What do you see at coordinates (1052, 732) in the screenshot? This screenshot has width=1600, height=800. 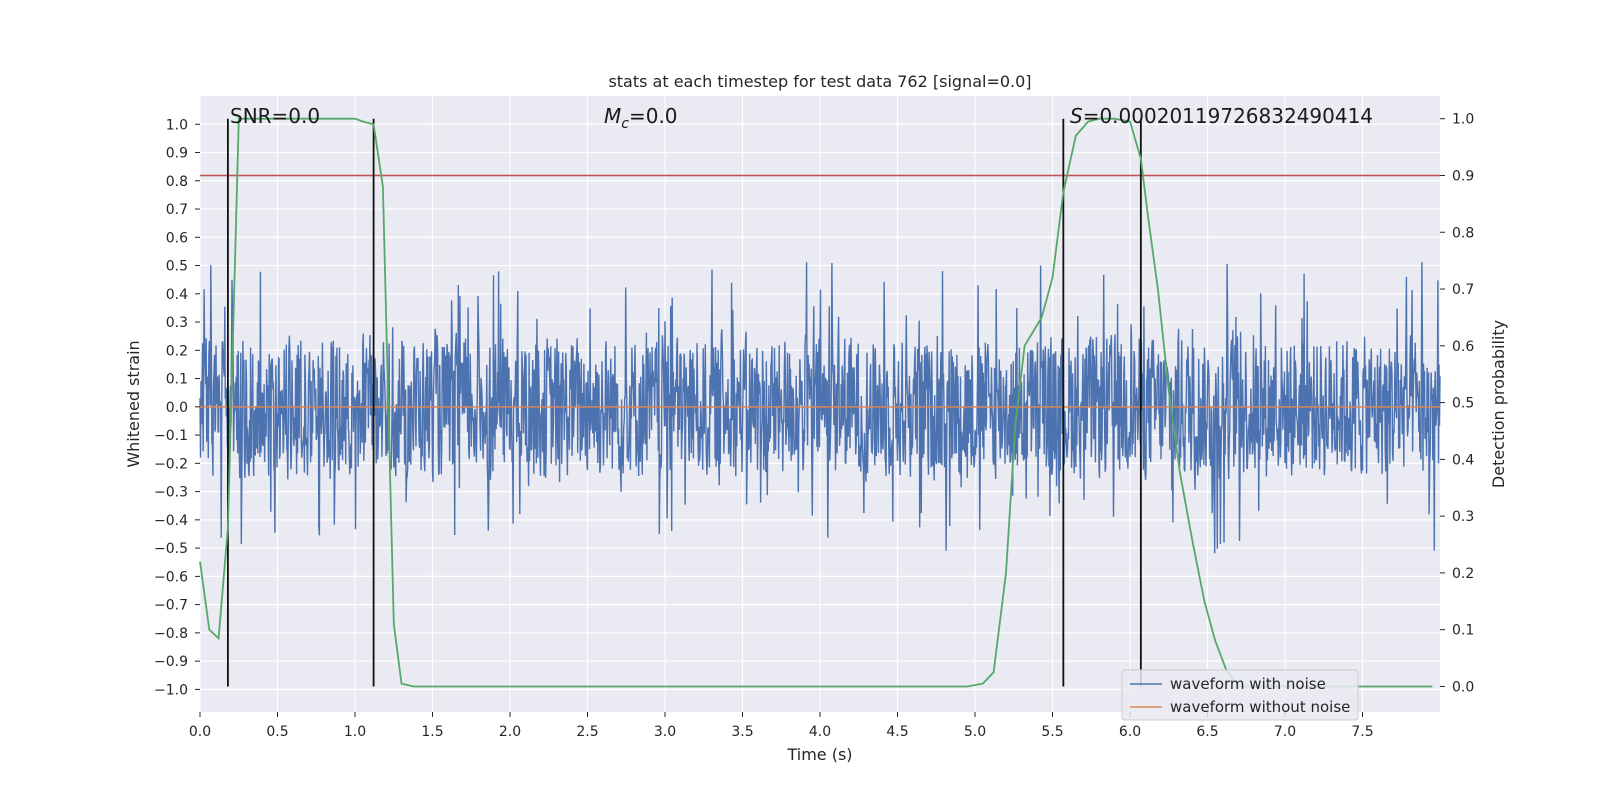 I see `x-tick-label-11: 5.5` at bounding box center [1052, 732].